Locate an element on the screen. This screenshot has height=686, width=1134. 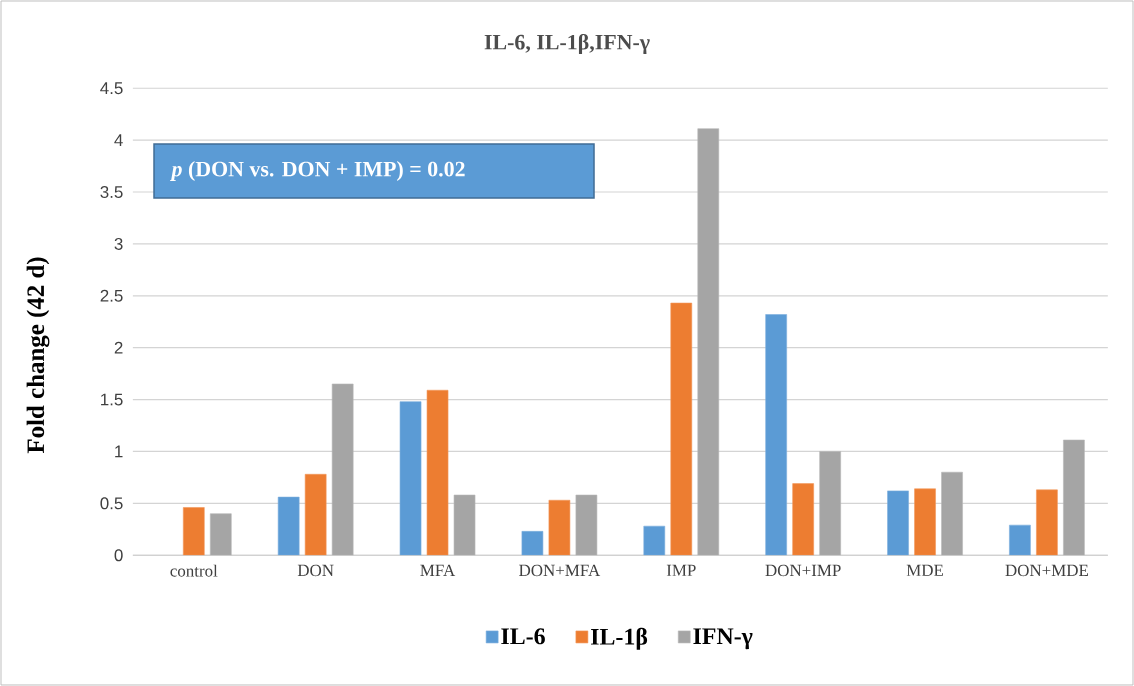
legend-label: IL-6 is located at coordinates (523, 636).